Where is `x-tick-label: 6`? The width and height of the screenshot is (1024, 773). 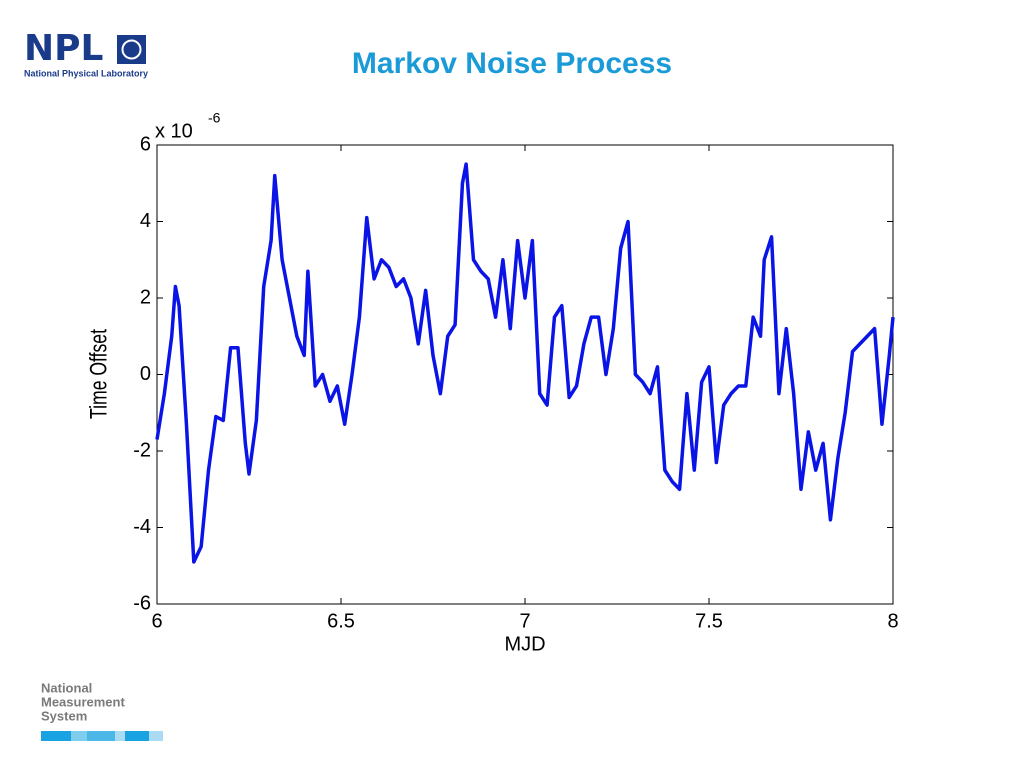 x-tick-label: 6 is located at coordinates (156, 621).